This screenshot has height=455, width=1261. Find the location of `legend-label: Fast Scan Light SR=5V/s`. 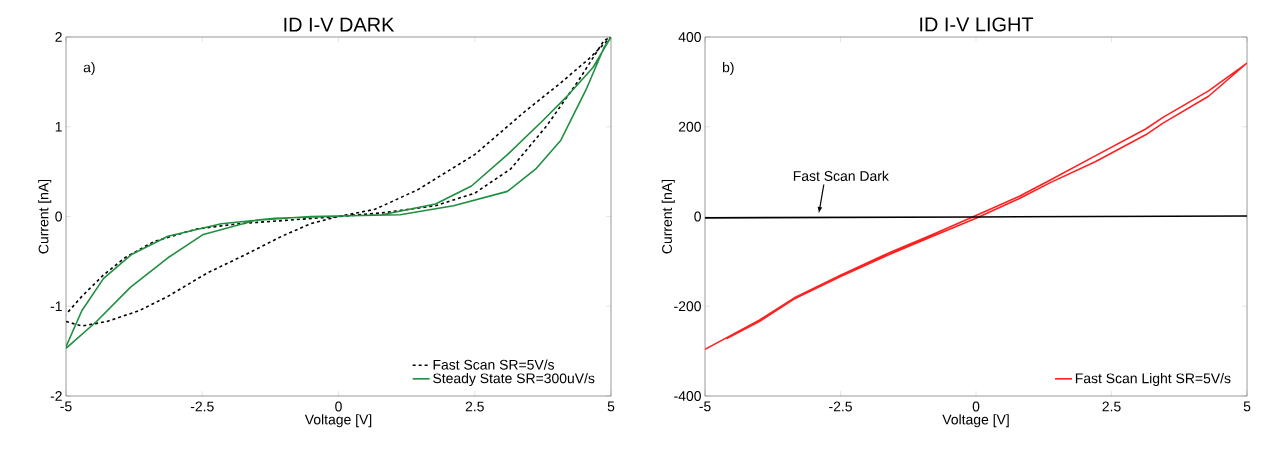

legend-label: Fast Scan Light SR=5V/s is located at coordinates (1153, 380).